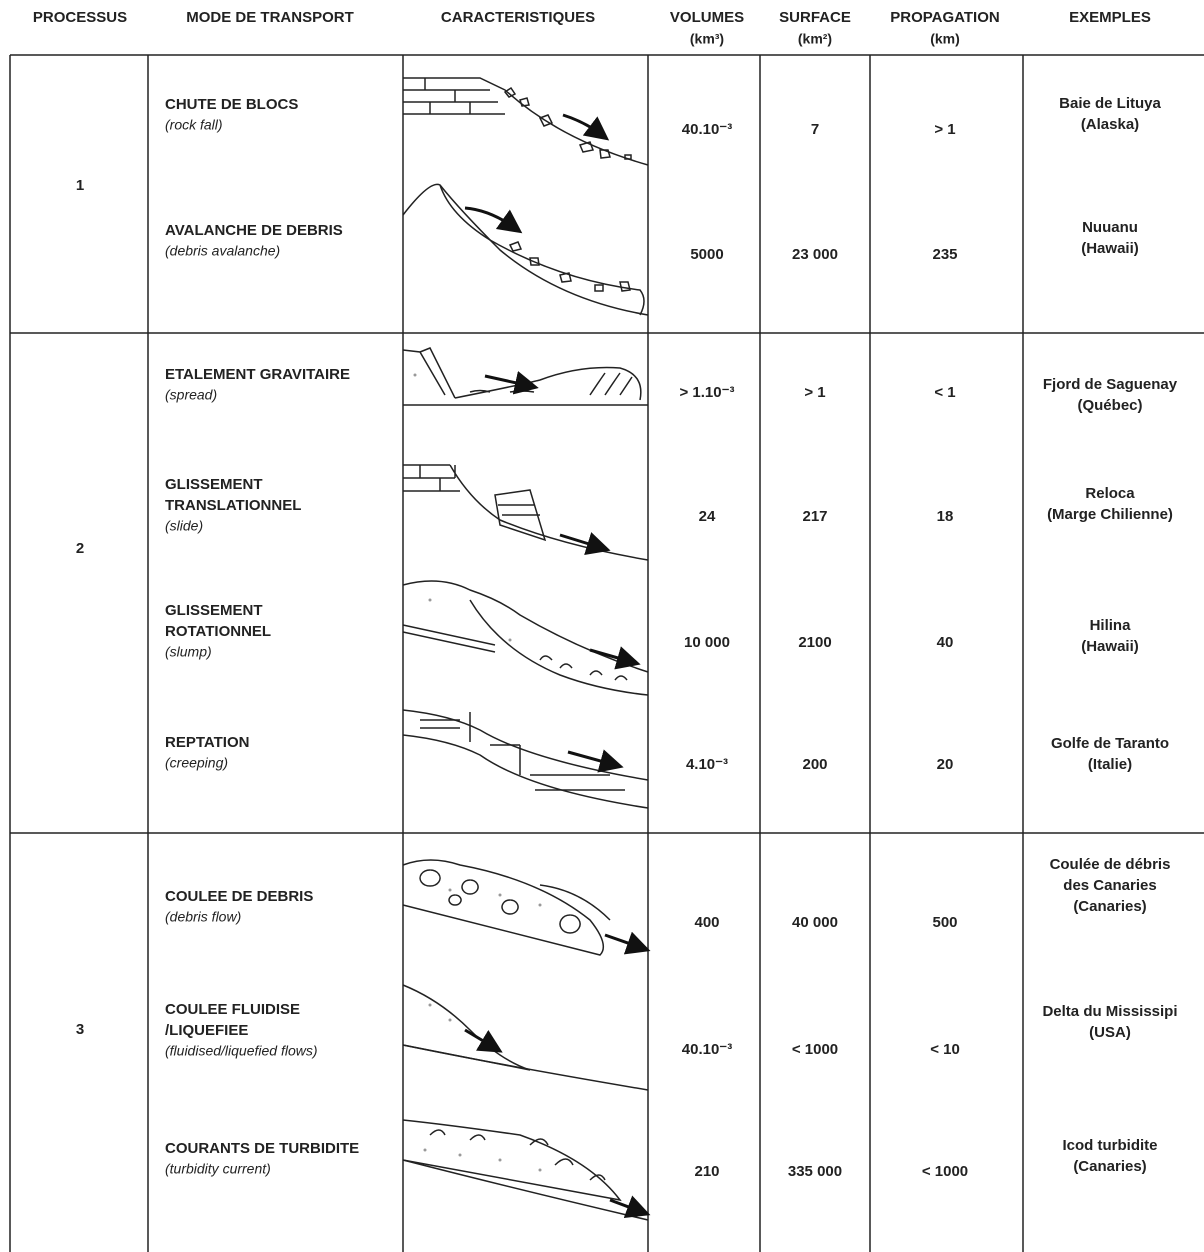 The width and height of the screenshot is (1204, 1252). Describe the element at coordinates (944, 254) in the screenshot. I see `propagation: 235` at that location.